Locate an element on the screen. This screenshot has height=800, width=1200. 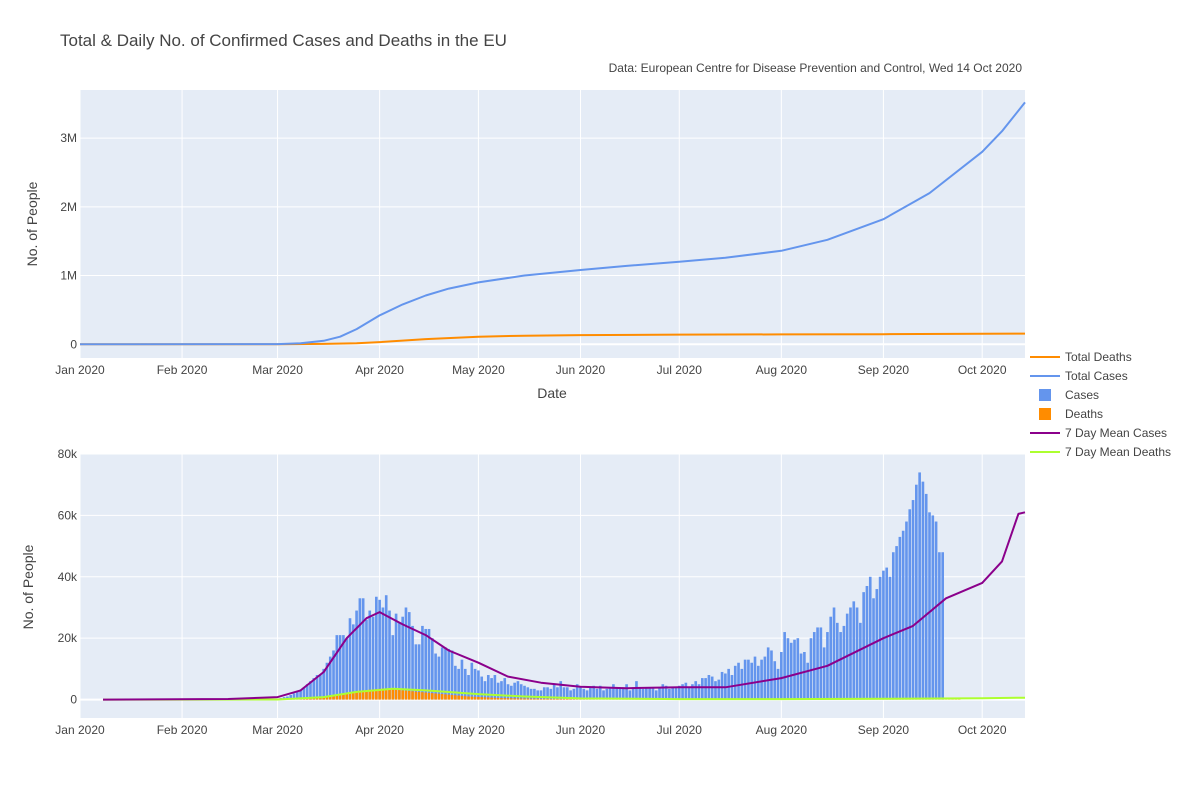
bottom-x-tick-label: Apr 2020 is located at coordinates (379, 730).